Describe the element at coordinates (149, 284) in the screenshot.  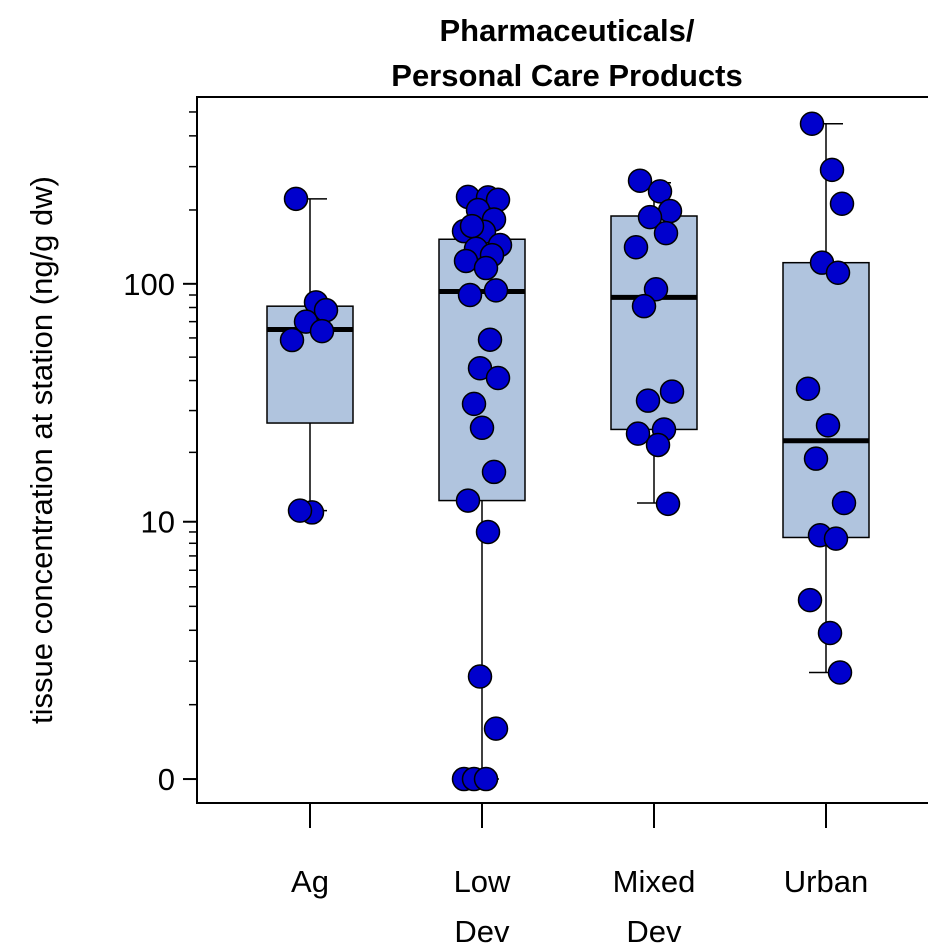
I see `y-tick-label: 100` at that location.